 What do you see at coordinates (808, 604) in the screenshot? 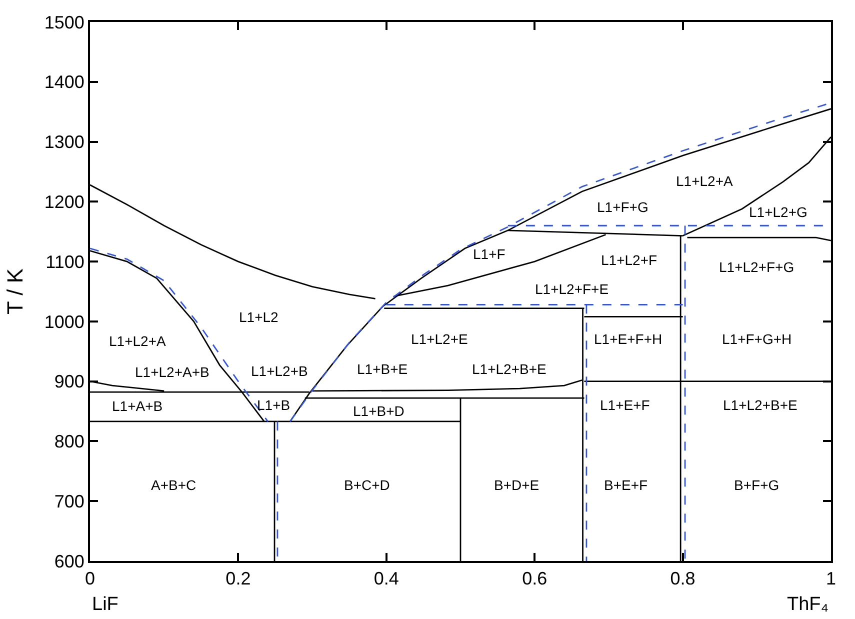
I see `text: ThF₄` at bounding box center [808, 604].